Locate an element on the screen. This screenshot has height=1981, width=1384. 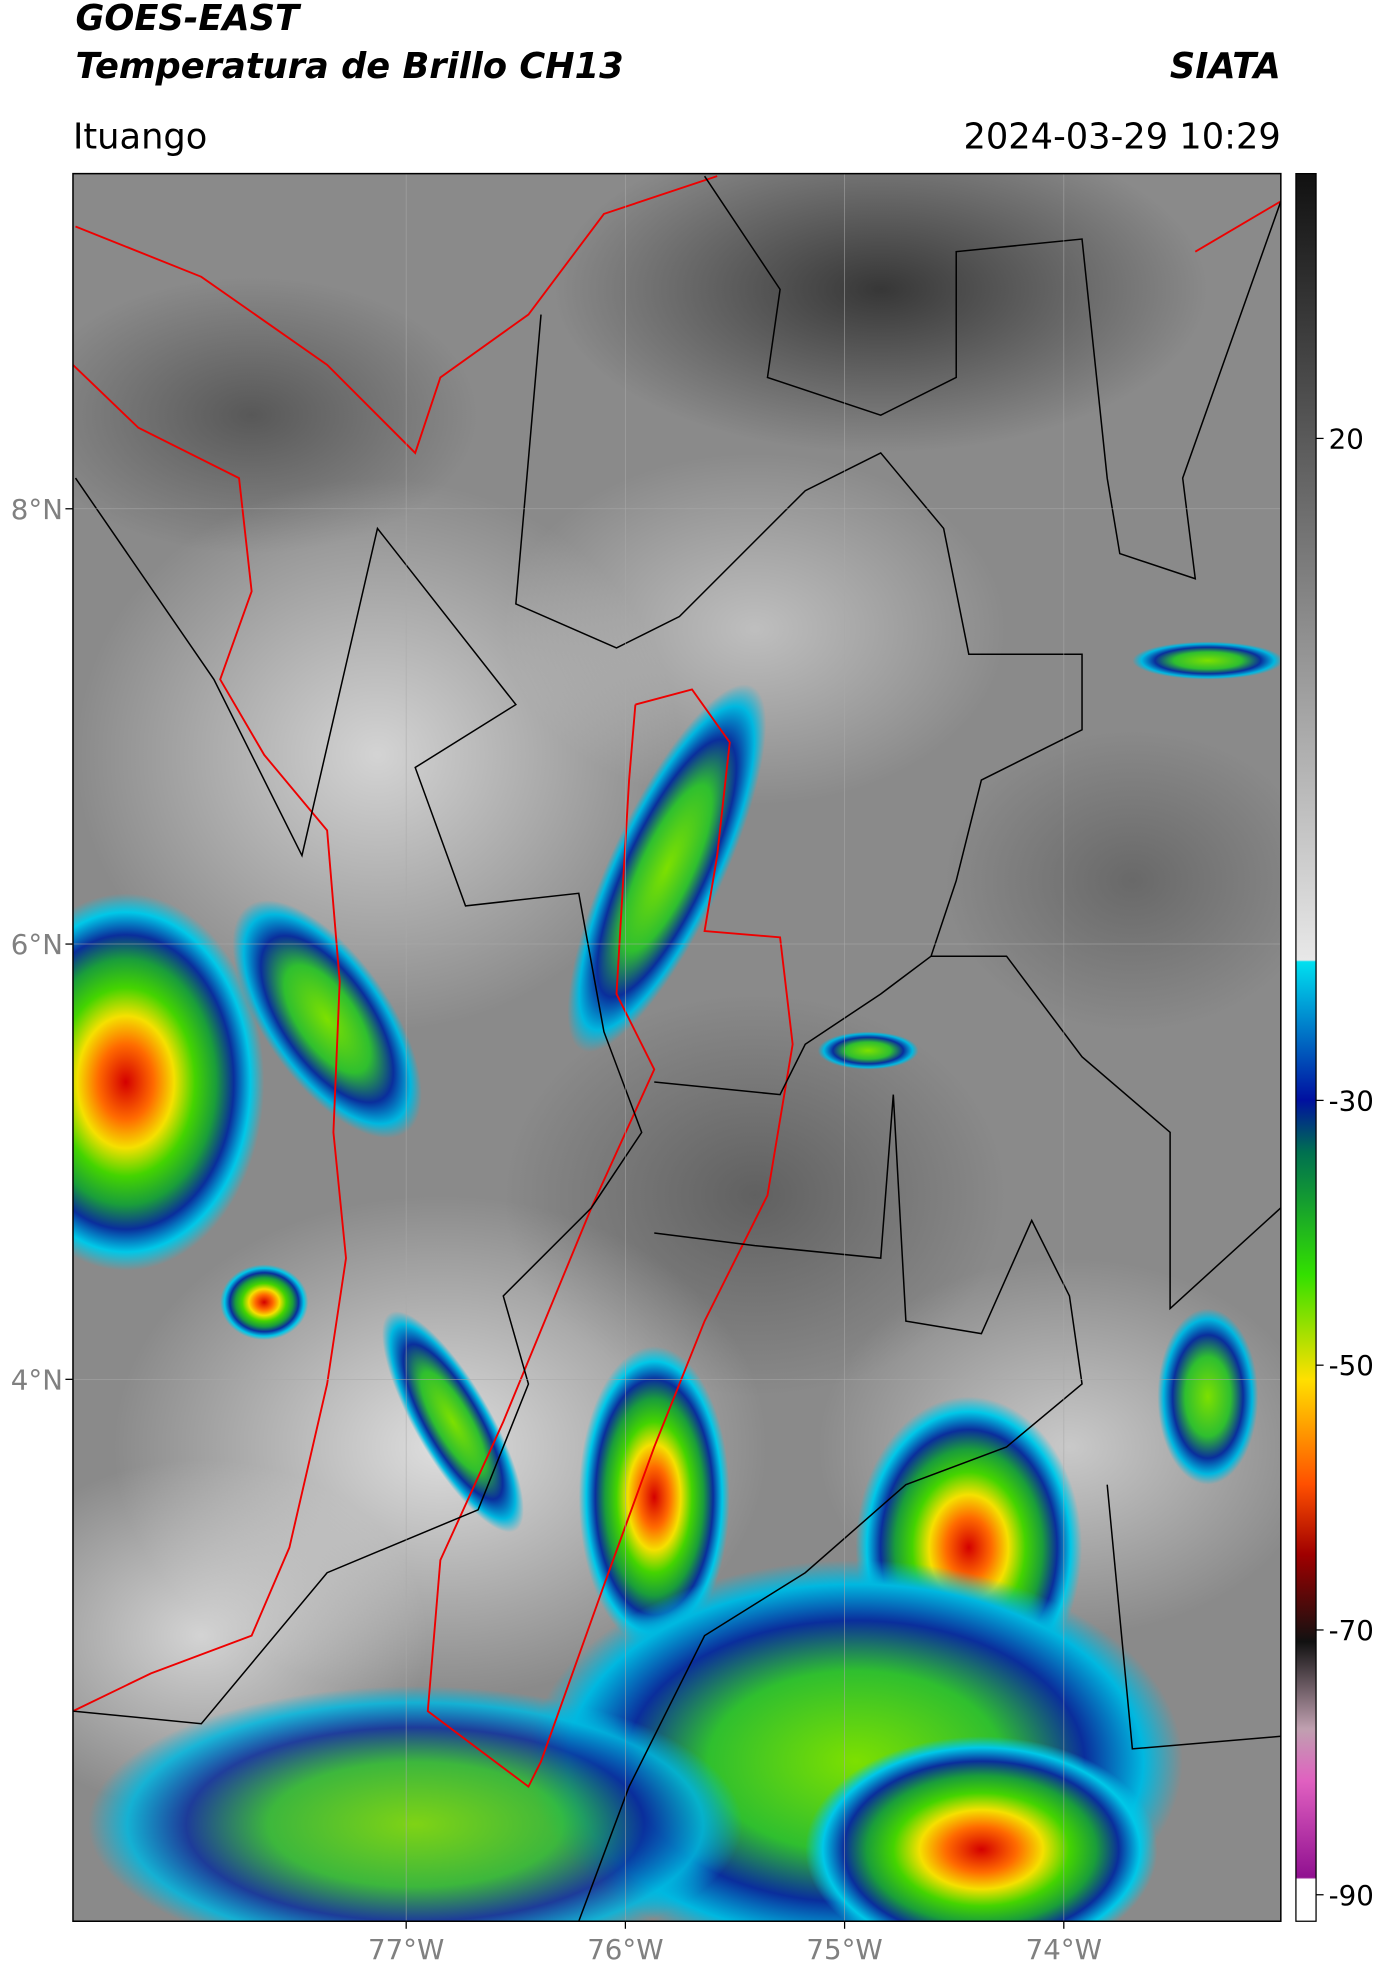
y-tick-label: 4°N is located at coordinates (37, 1379).